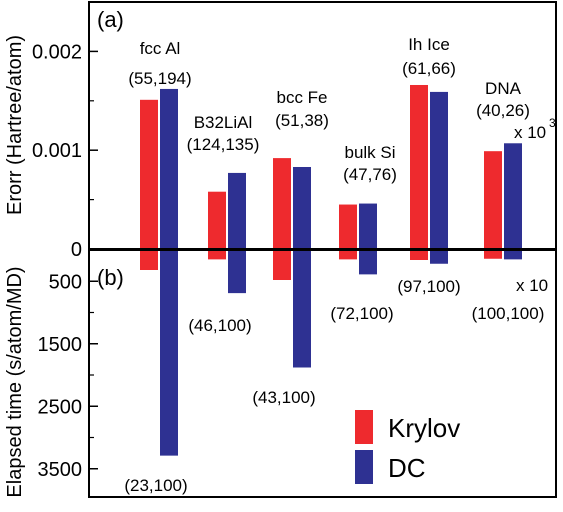 The height and width of the screenshot is (512, 563). What do you see at coordinates (283, 397) in the screenshot?
I see `annotation-b-2: (43,100)` at bounding box center [283, 397].